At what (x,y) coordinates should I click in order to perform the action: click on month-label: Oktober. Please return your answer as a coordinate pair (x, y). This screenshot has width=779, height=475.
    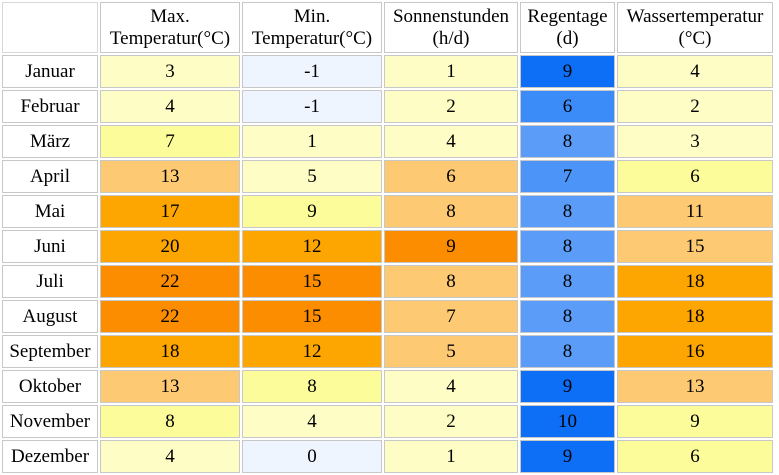
    Looking at the image, I should click on (50, 386).